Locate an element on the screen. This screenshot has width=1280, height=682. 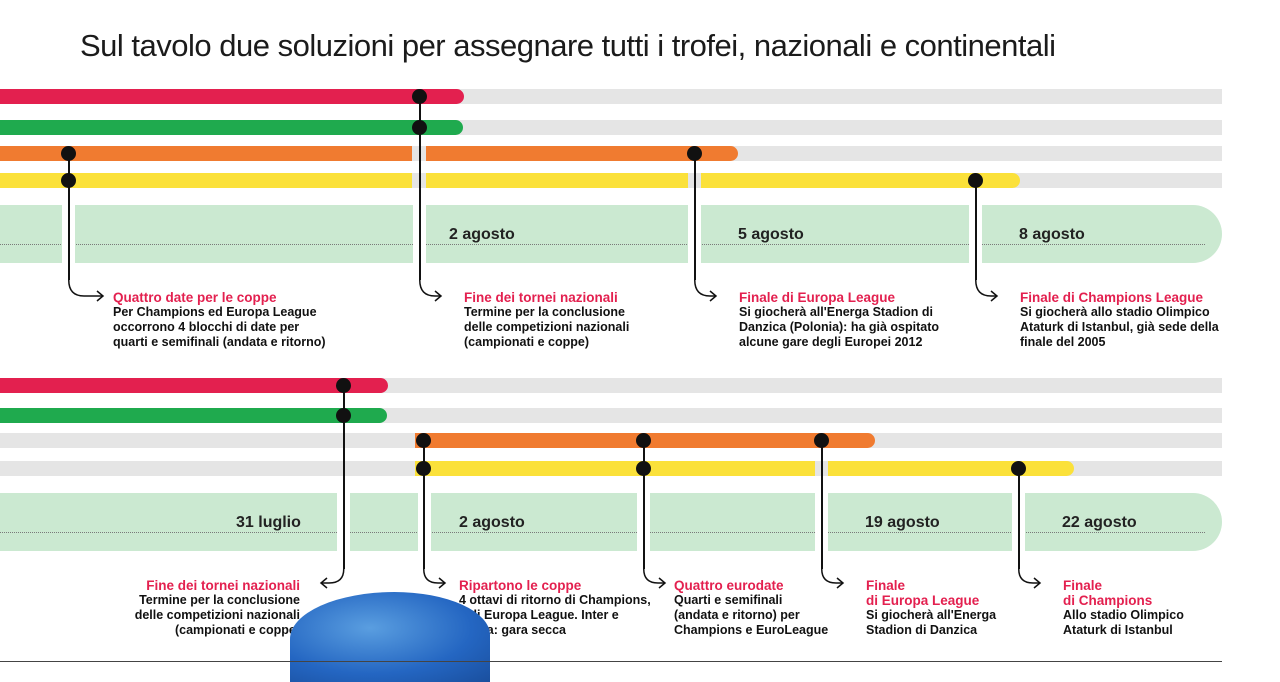
annotation-text: Per Champions ed Europa League is located at coordinates (215, 312).